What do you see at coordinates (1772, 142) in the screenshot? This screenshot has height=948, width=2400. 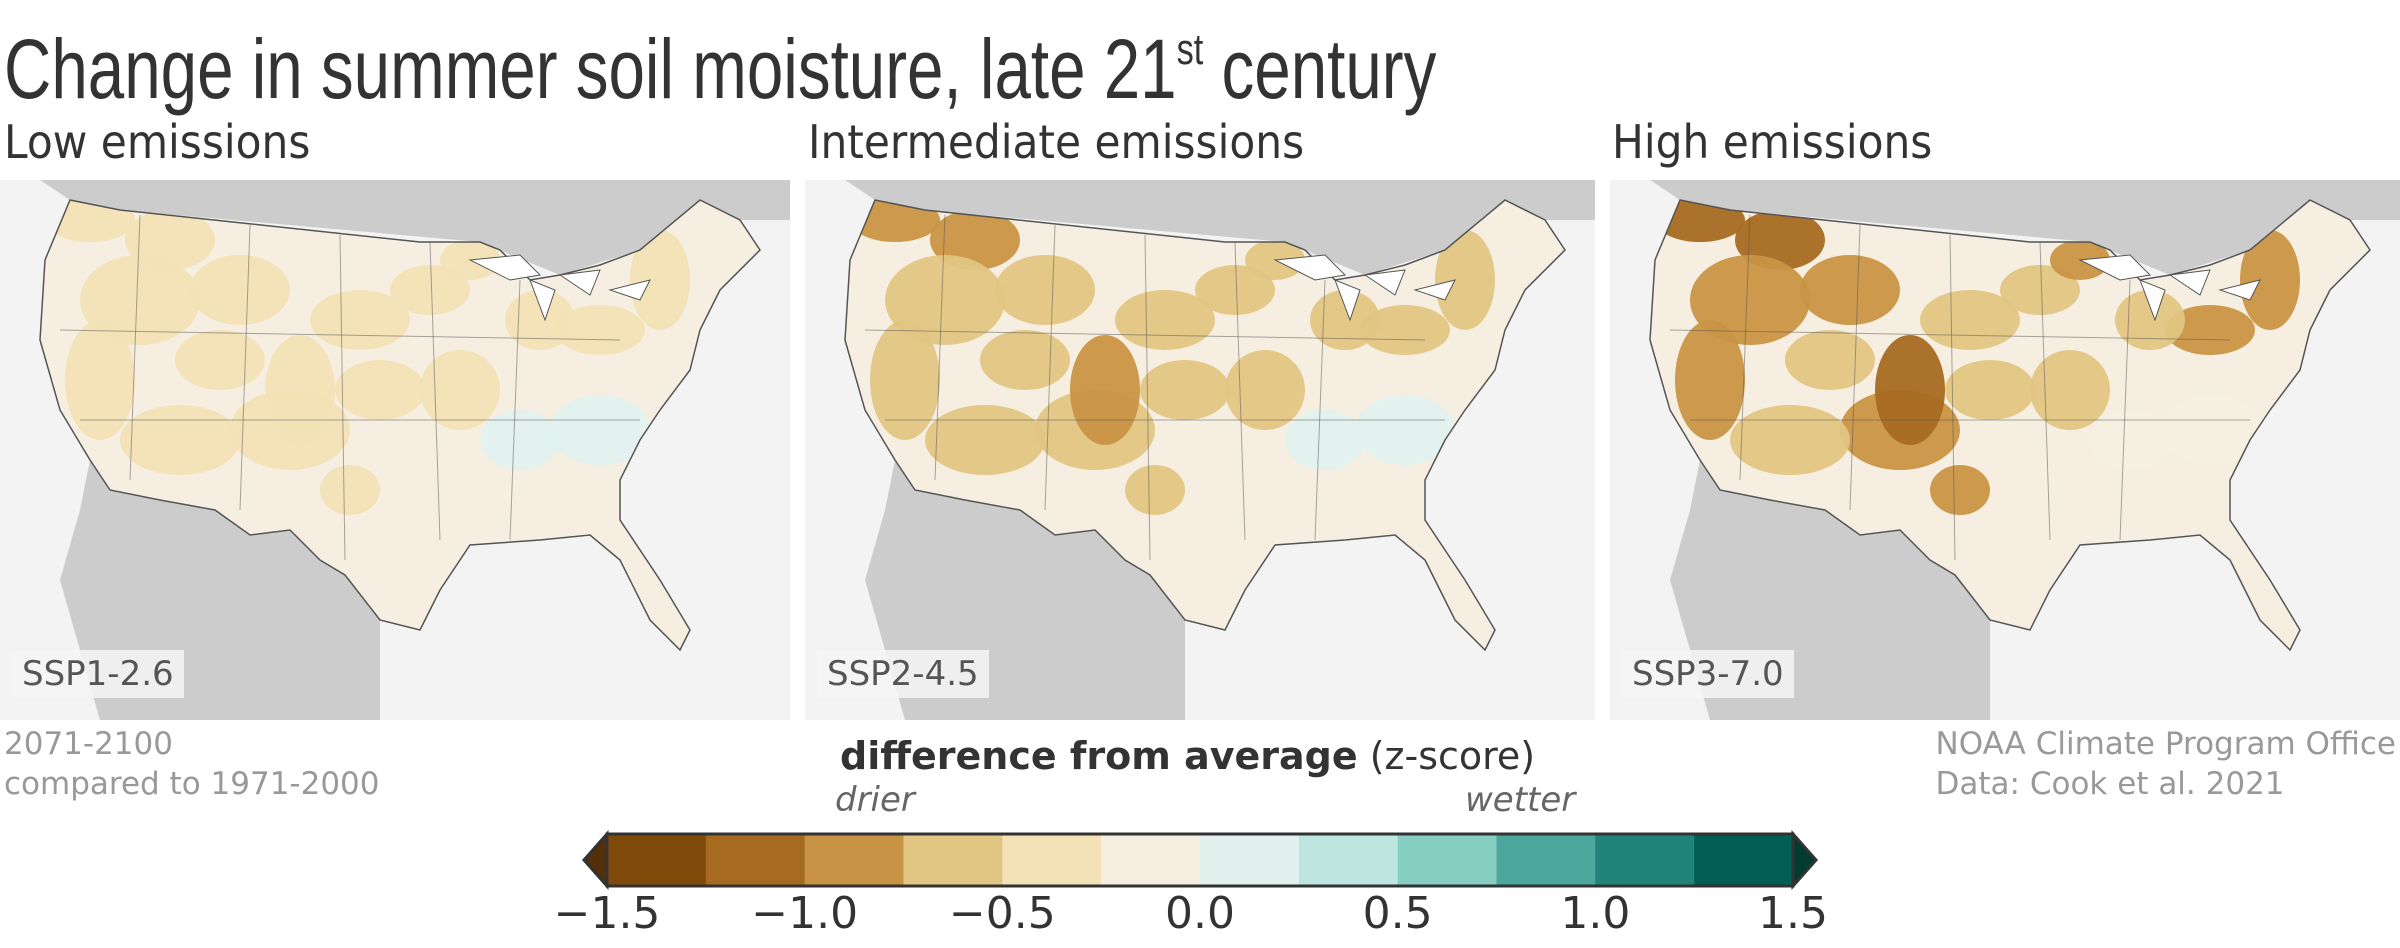 I see `panel-title-high: High emissions` at bounding box center [1772, 142].